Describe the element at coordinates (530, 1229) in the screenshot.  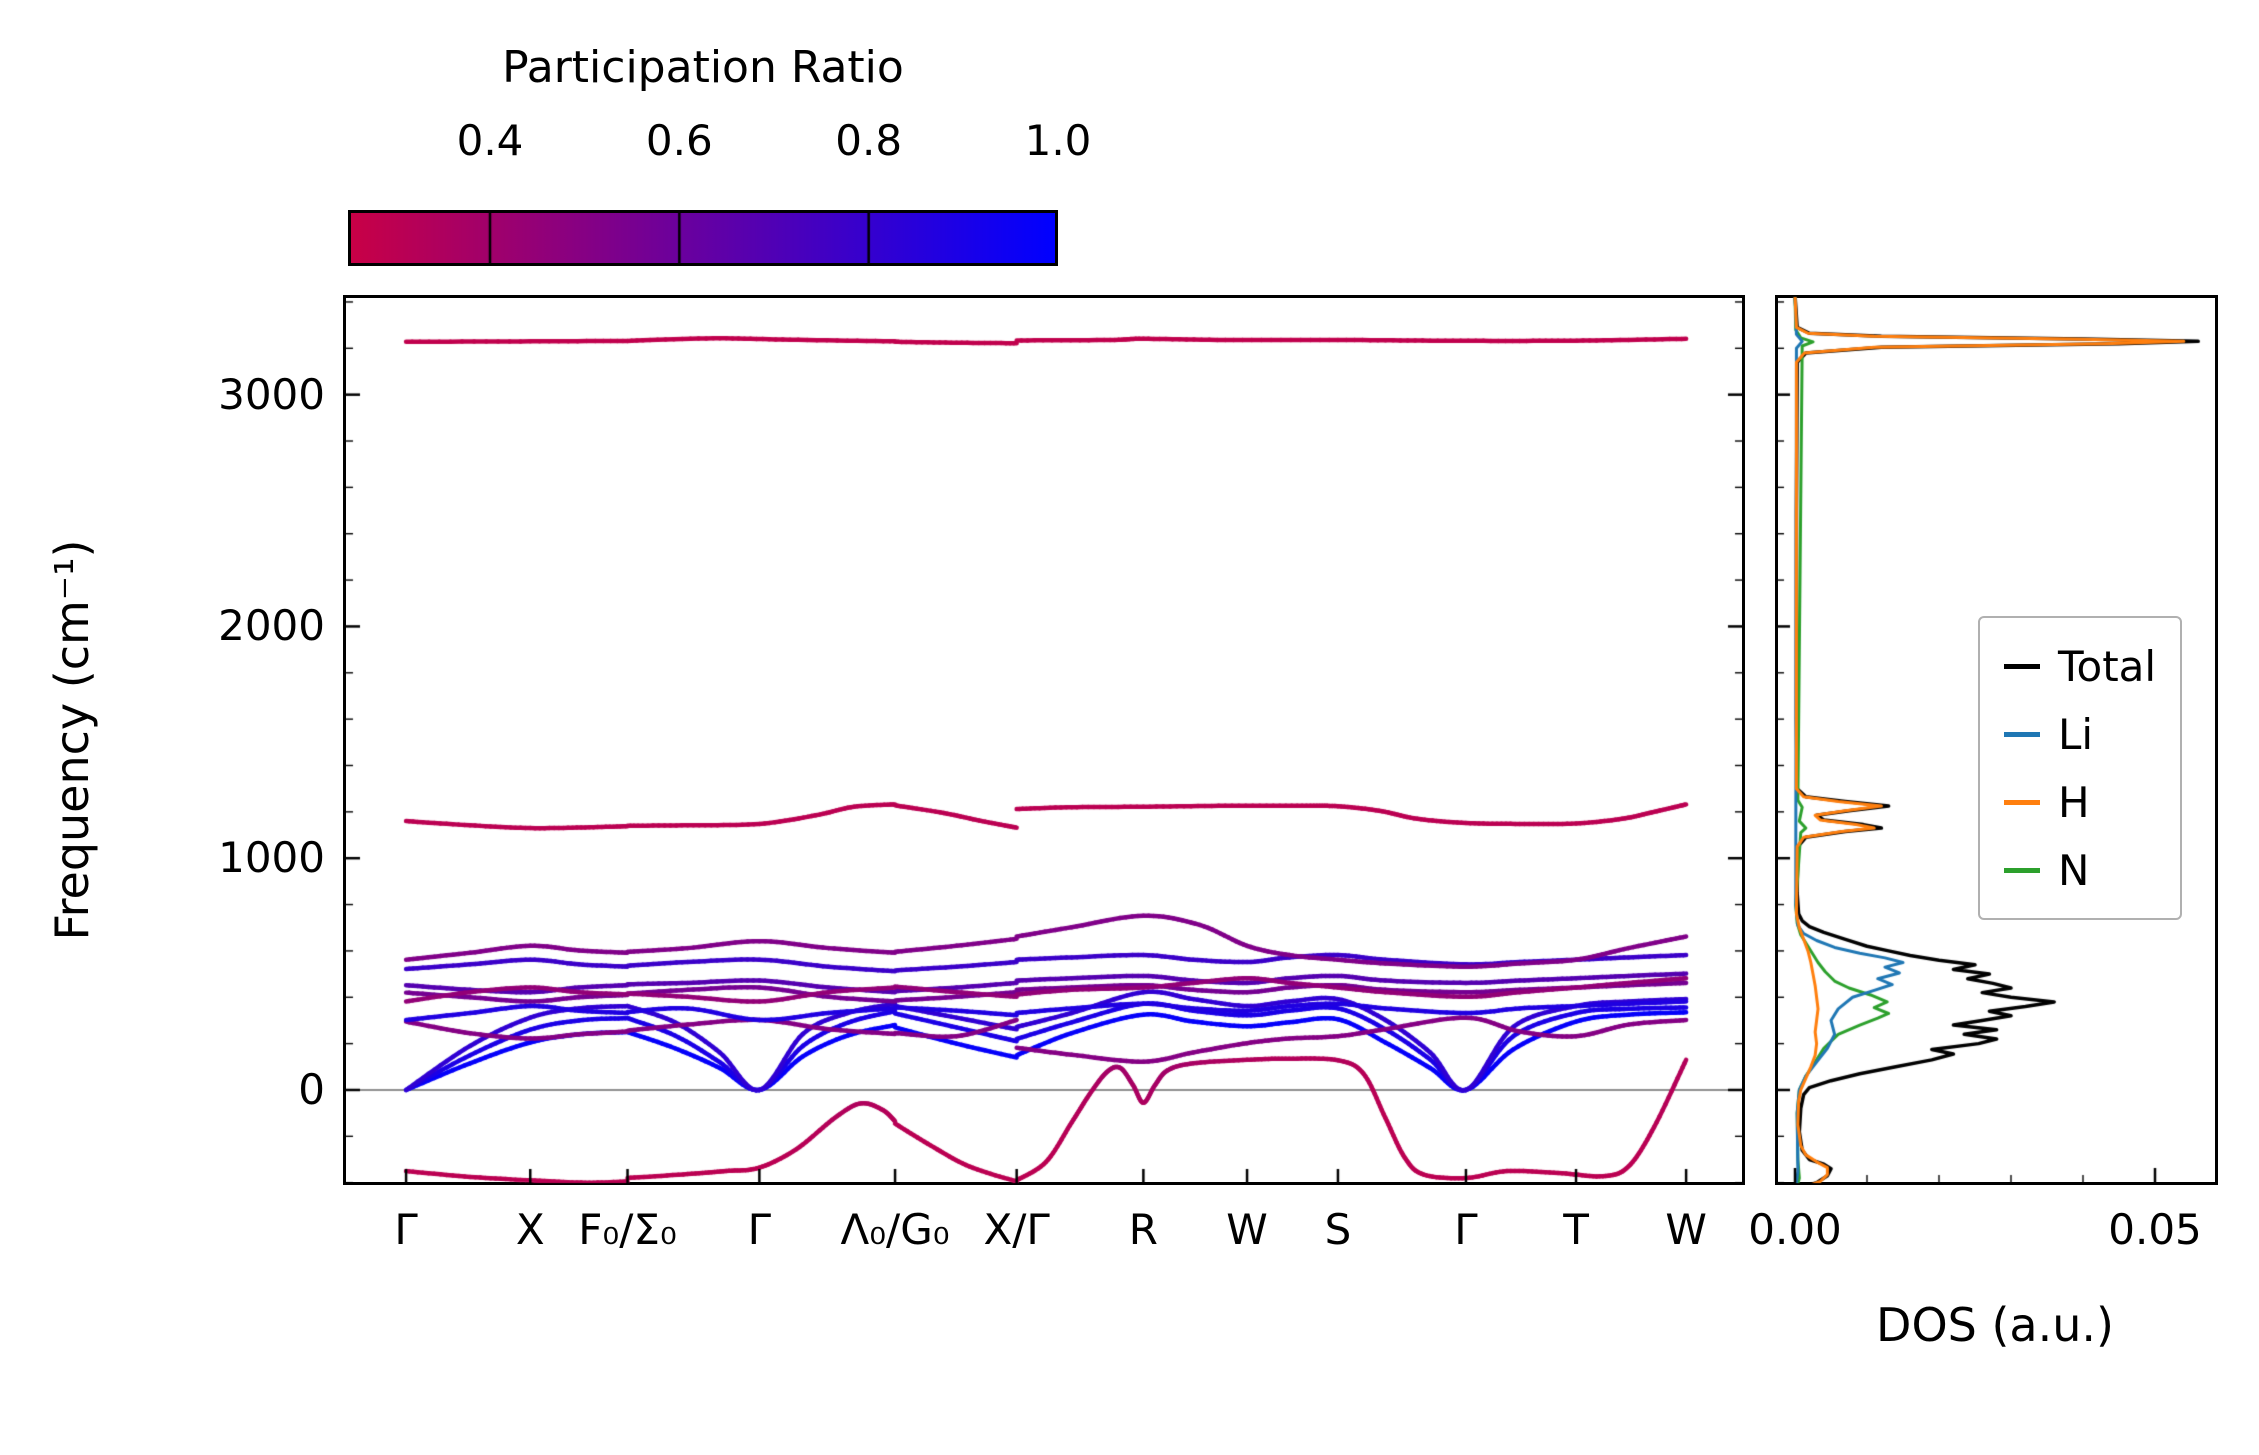
I see `kpoint-label-x: X` at that location.